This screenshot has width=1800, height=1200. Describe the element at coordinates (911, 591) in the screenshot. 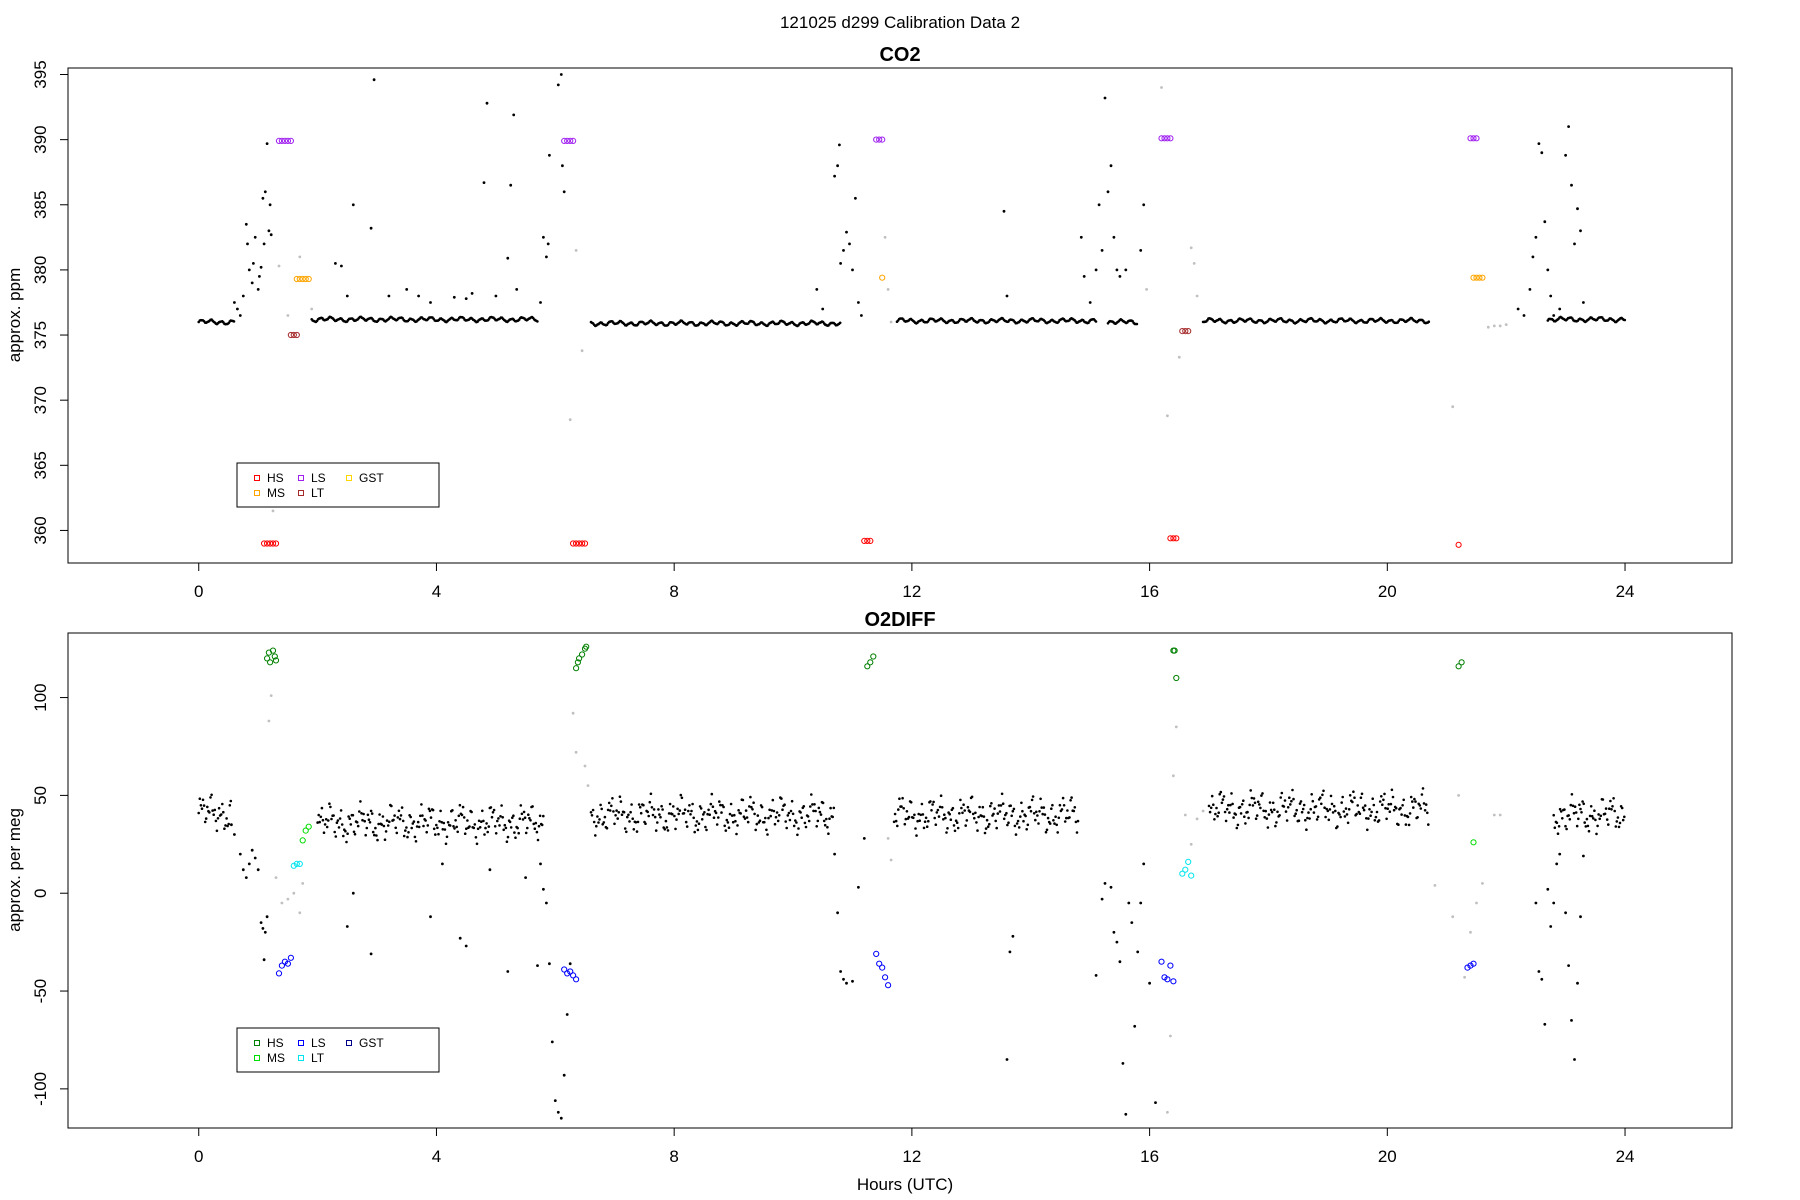

I see `co2-x-tick-label: 12` at that location.